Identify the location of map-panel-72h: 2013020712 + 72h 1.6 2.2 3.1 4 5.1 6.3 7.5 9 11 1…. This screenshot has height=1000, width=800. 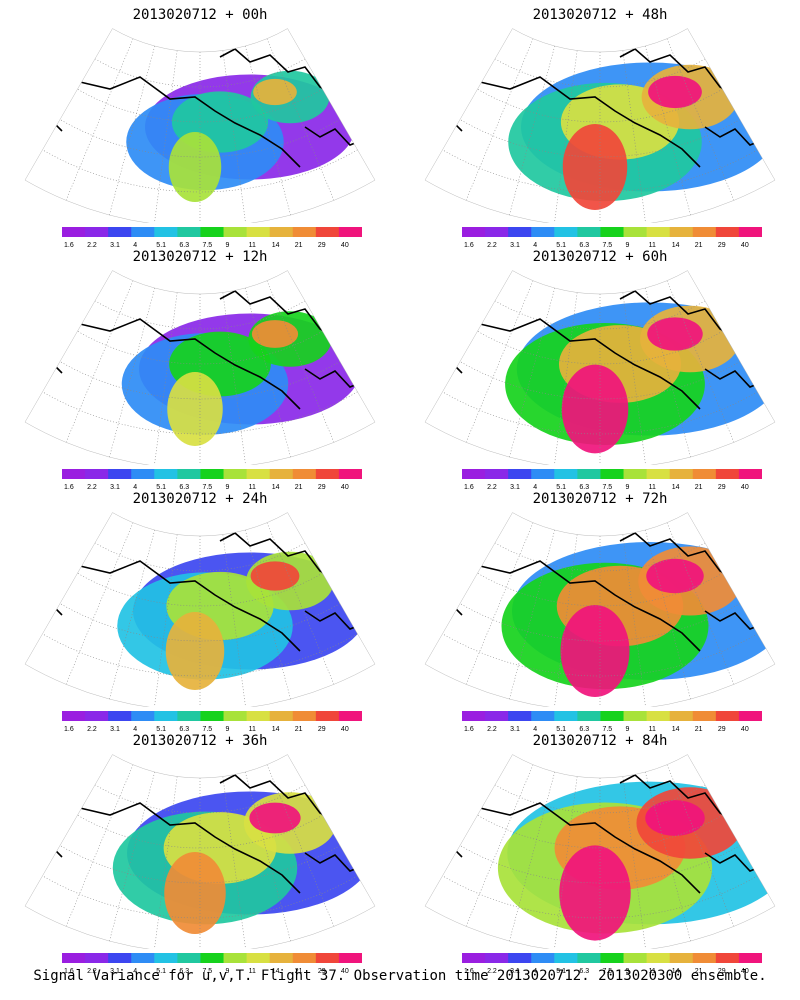
(600, 611).